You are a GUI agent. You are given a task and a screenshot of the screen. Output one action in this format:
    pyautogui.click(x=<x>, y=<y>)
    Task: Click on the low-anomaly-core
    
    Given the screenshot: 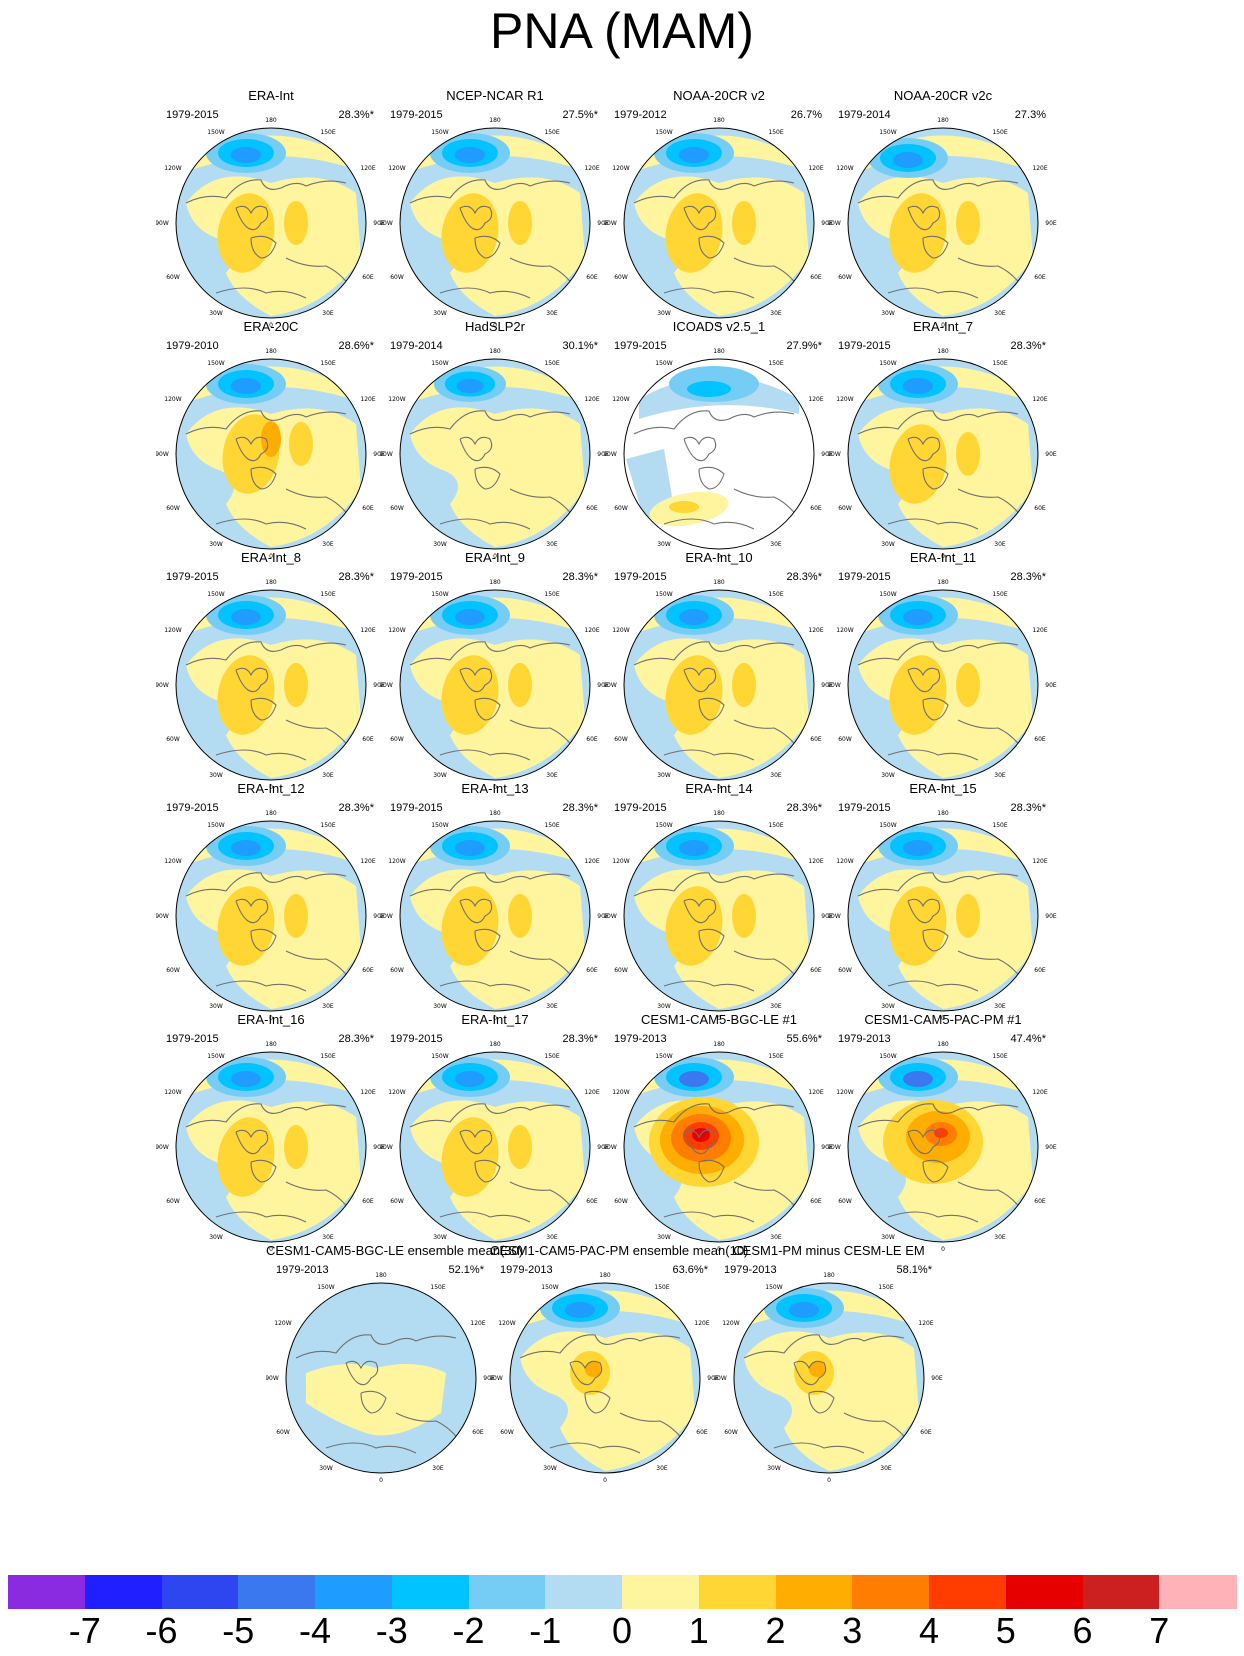 What is the action you would take?
    pyautogui.click(x=709, y=389)
    